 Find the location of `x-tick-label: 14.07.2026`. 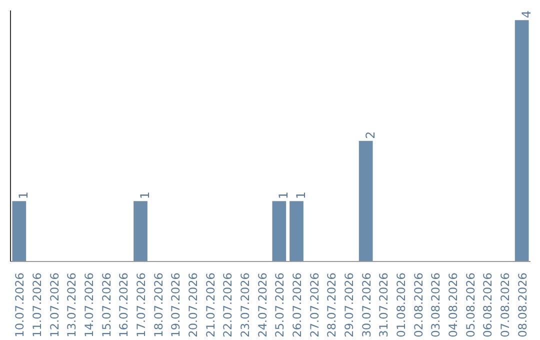

x-tick-label: 14.07.2026 is located at coordinates (89, 305).